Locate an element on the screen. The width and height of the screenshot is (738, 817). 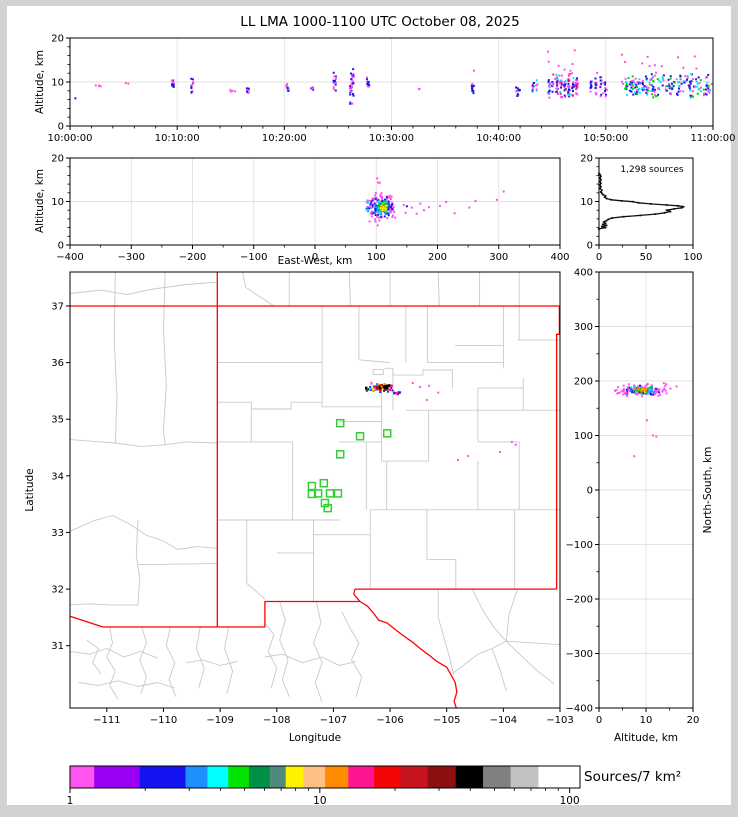
svg-text: 35 is located at coordinates (57, 420).